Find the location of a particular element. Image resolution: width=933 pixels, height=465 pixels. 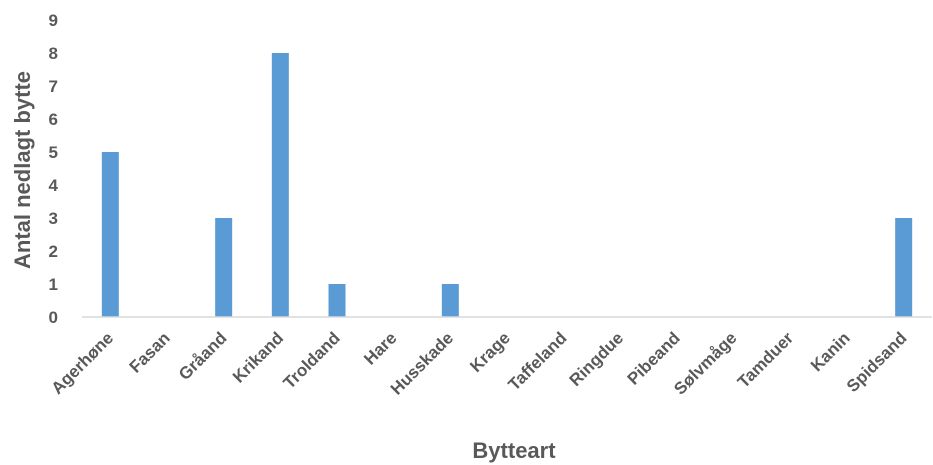

y-tick-label: 3 is located at coordinates (53, 218).